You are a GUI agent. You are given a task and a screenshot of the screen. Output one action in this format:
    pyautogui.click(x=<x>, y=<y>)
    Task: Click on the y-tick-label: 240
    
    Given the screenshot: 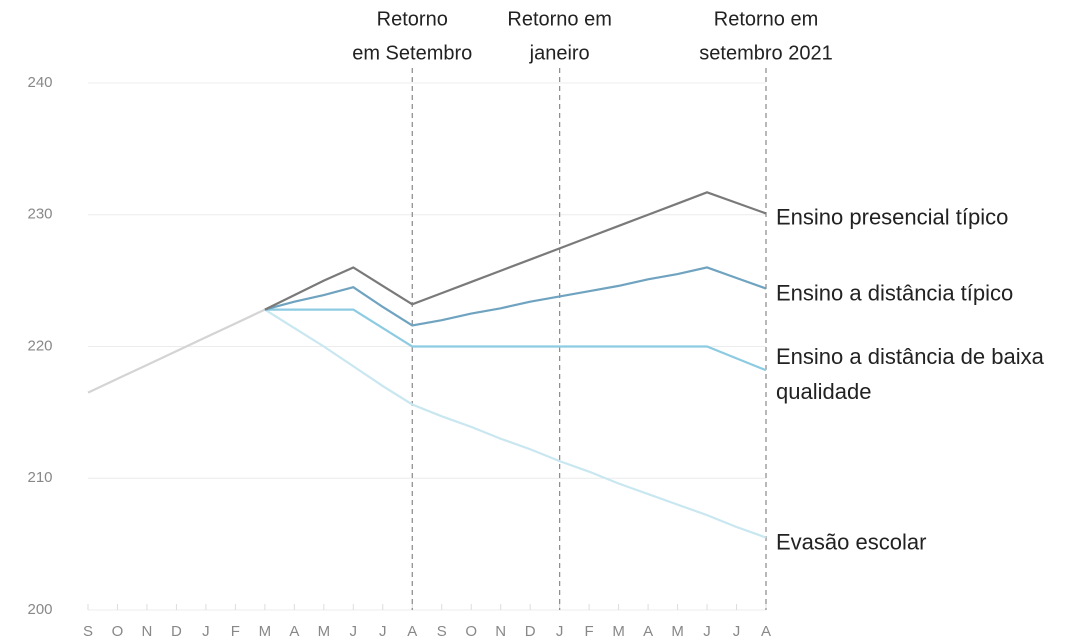 What is the action you would take?
    pyautogui.click(x=39, y=82)
    